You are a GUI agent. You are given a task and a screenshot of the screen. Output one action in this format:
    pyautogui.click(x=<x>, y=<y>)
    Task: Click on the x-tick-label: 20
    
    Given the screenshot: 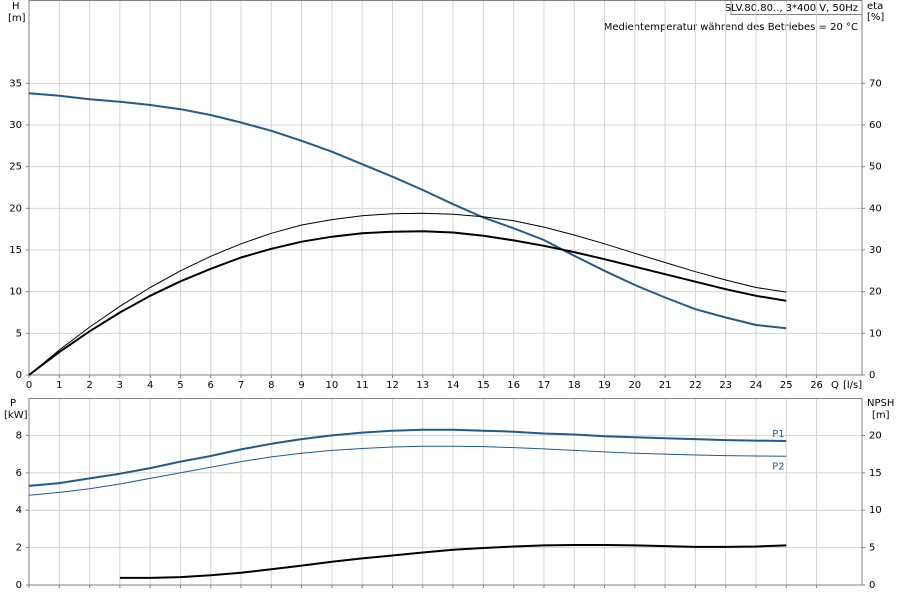 What is the action you would take?
    pyautogui.click(x=634, y=385)
    